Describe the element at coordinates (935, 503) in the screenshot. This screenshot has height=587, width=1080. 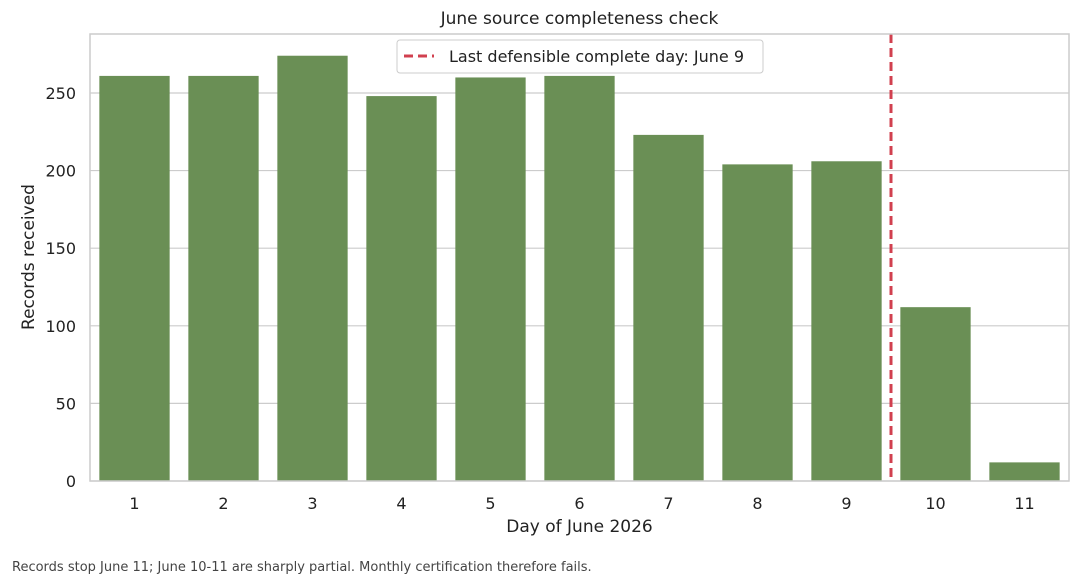
I see `x-tick-label: 10` at that location.